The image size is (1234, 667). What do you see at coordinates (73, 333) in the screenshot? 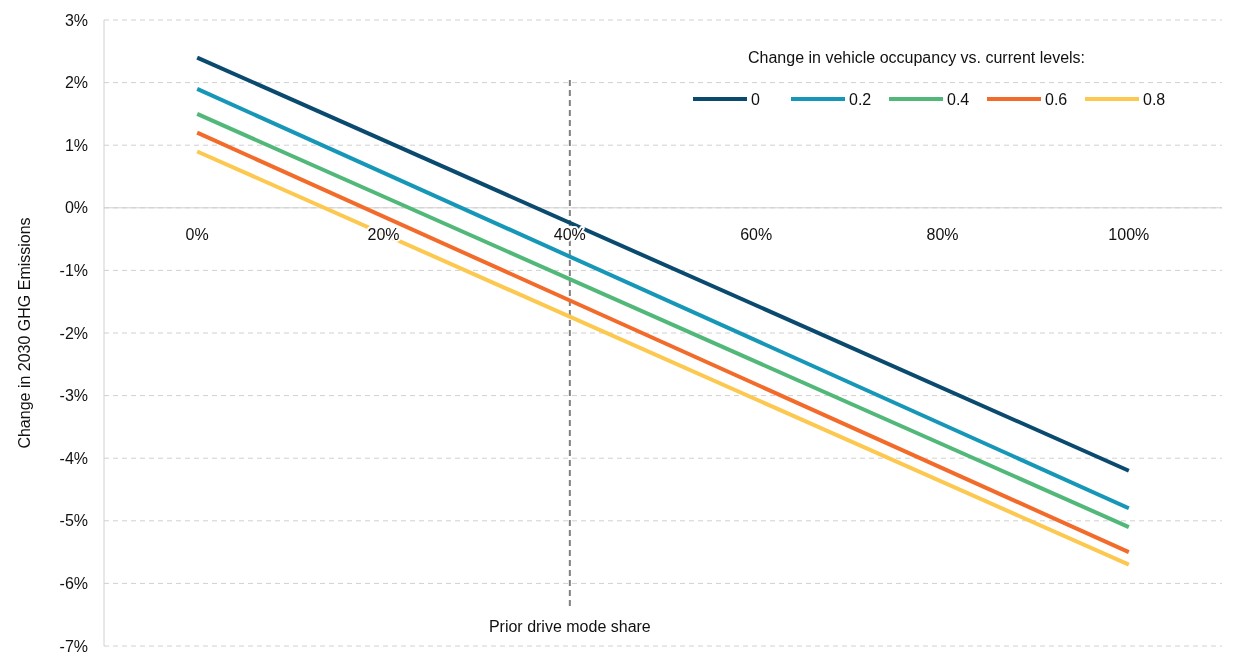
I see `y-tick-label: -2%` at bounding box center [73, 333].